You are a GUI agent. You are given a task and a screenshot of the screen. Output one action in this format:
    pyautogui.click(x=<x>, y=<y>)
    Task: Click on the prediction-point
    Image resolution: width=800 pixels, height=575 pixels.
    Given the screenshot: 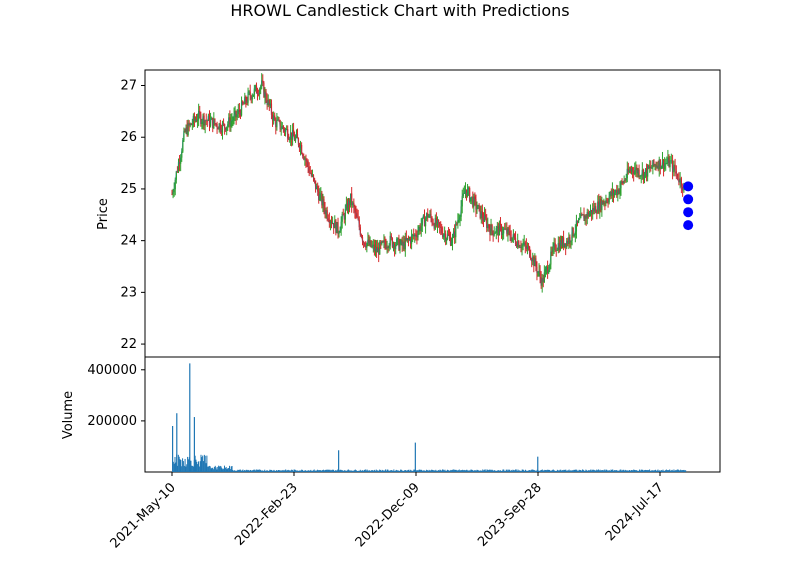 What is the action you would take?
    pyautogui.click(x=688, y=199)
    